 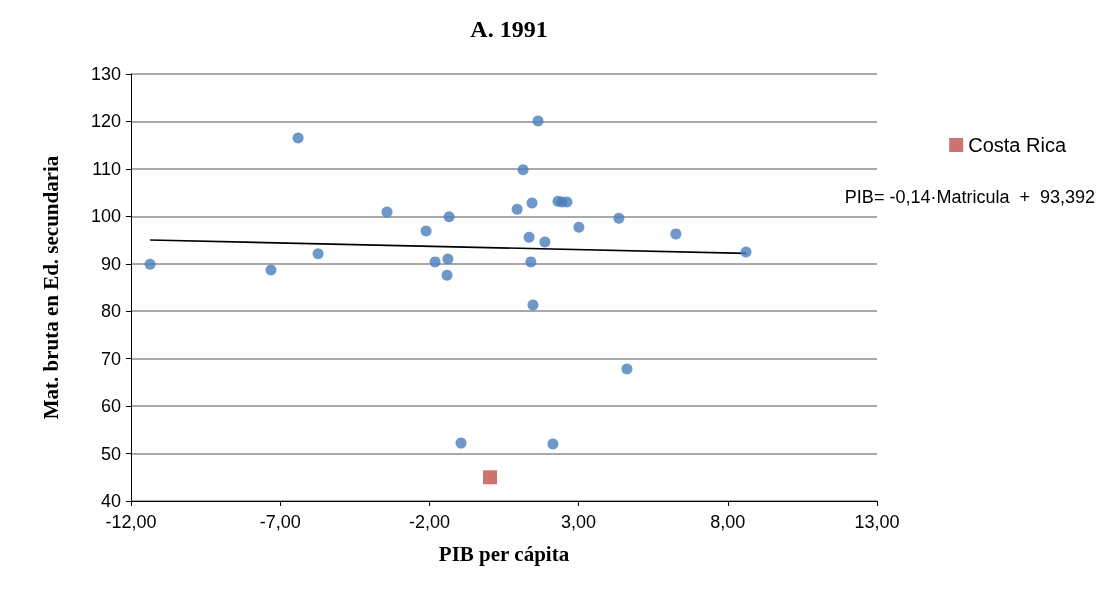 What do you see at coordinates (579, 522) in the screenshot?
I see `x-tick-label: 3,00` at bounding box center [579, 522].